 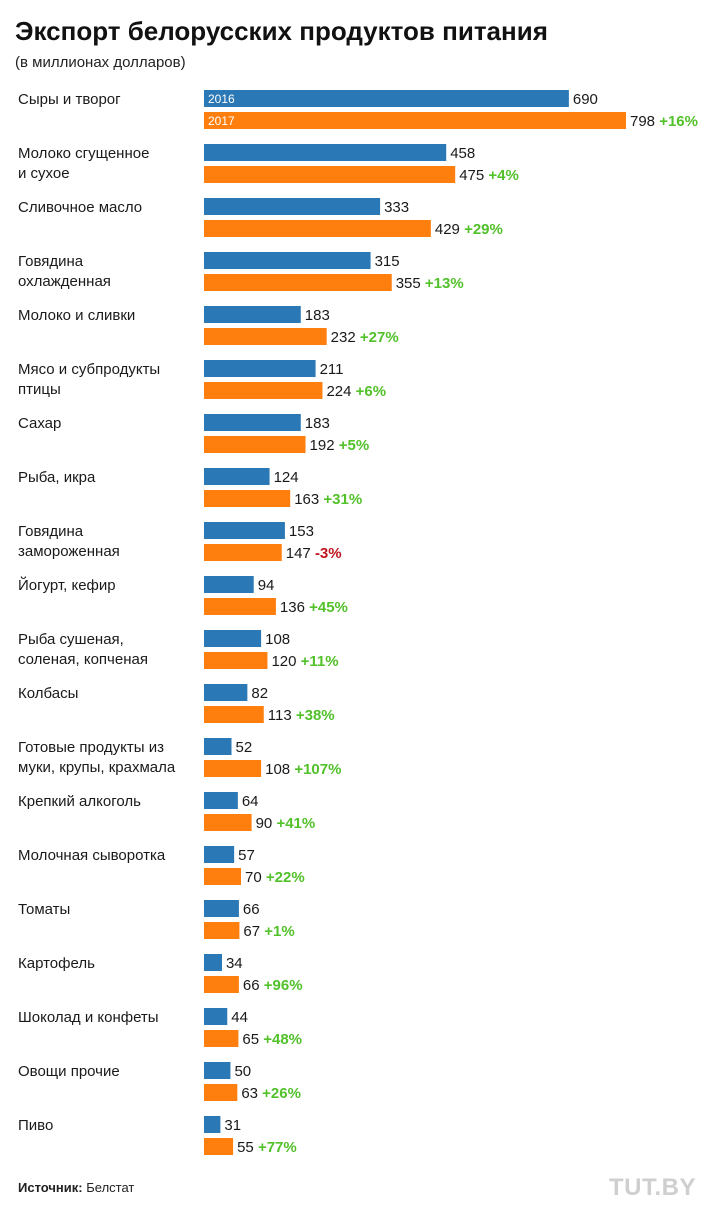 I want to click on category-label: Картофель, so click(x=56, y=963).